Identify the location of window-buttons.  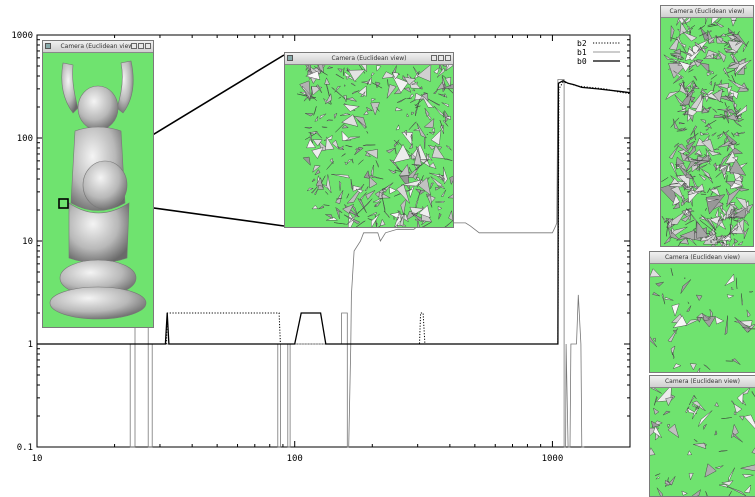
(441, 58).